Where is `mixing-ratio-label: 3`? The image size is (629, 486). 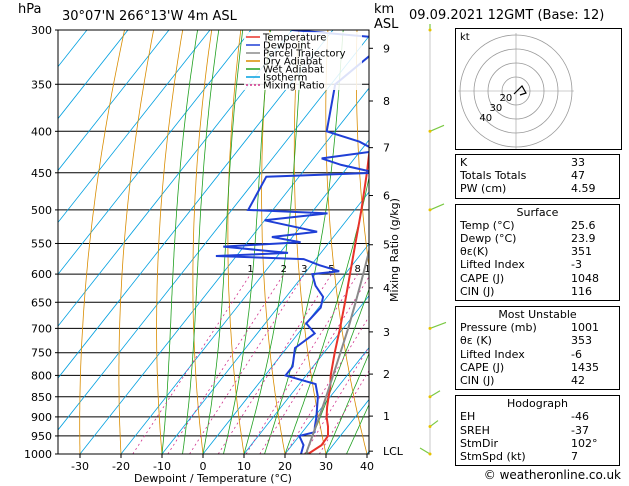 mixing-ratio-label: 3 is located at coordinates (304, 269).